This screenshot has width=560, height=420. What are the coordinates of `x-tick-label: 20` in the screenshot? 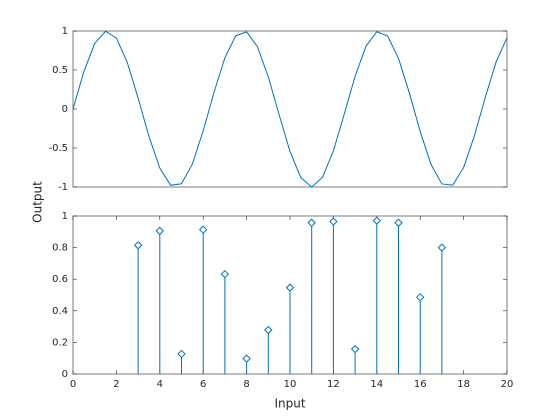 It's located at (507, 384).